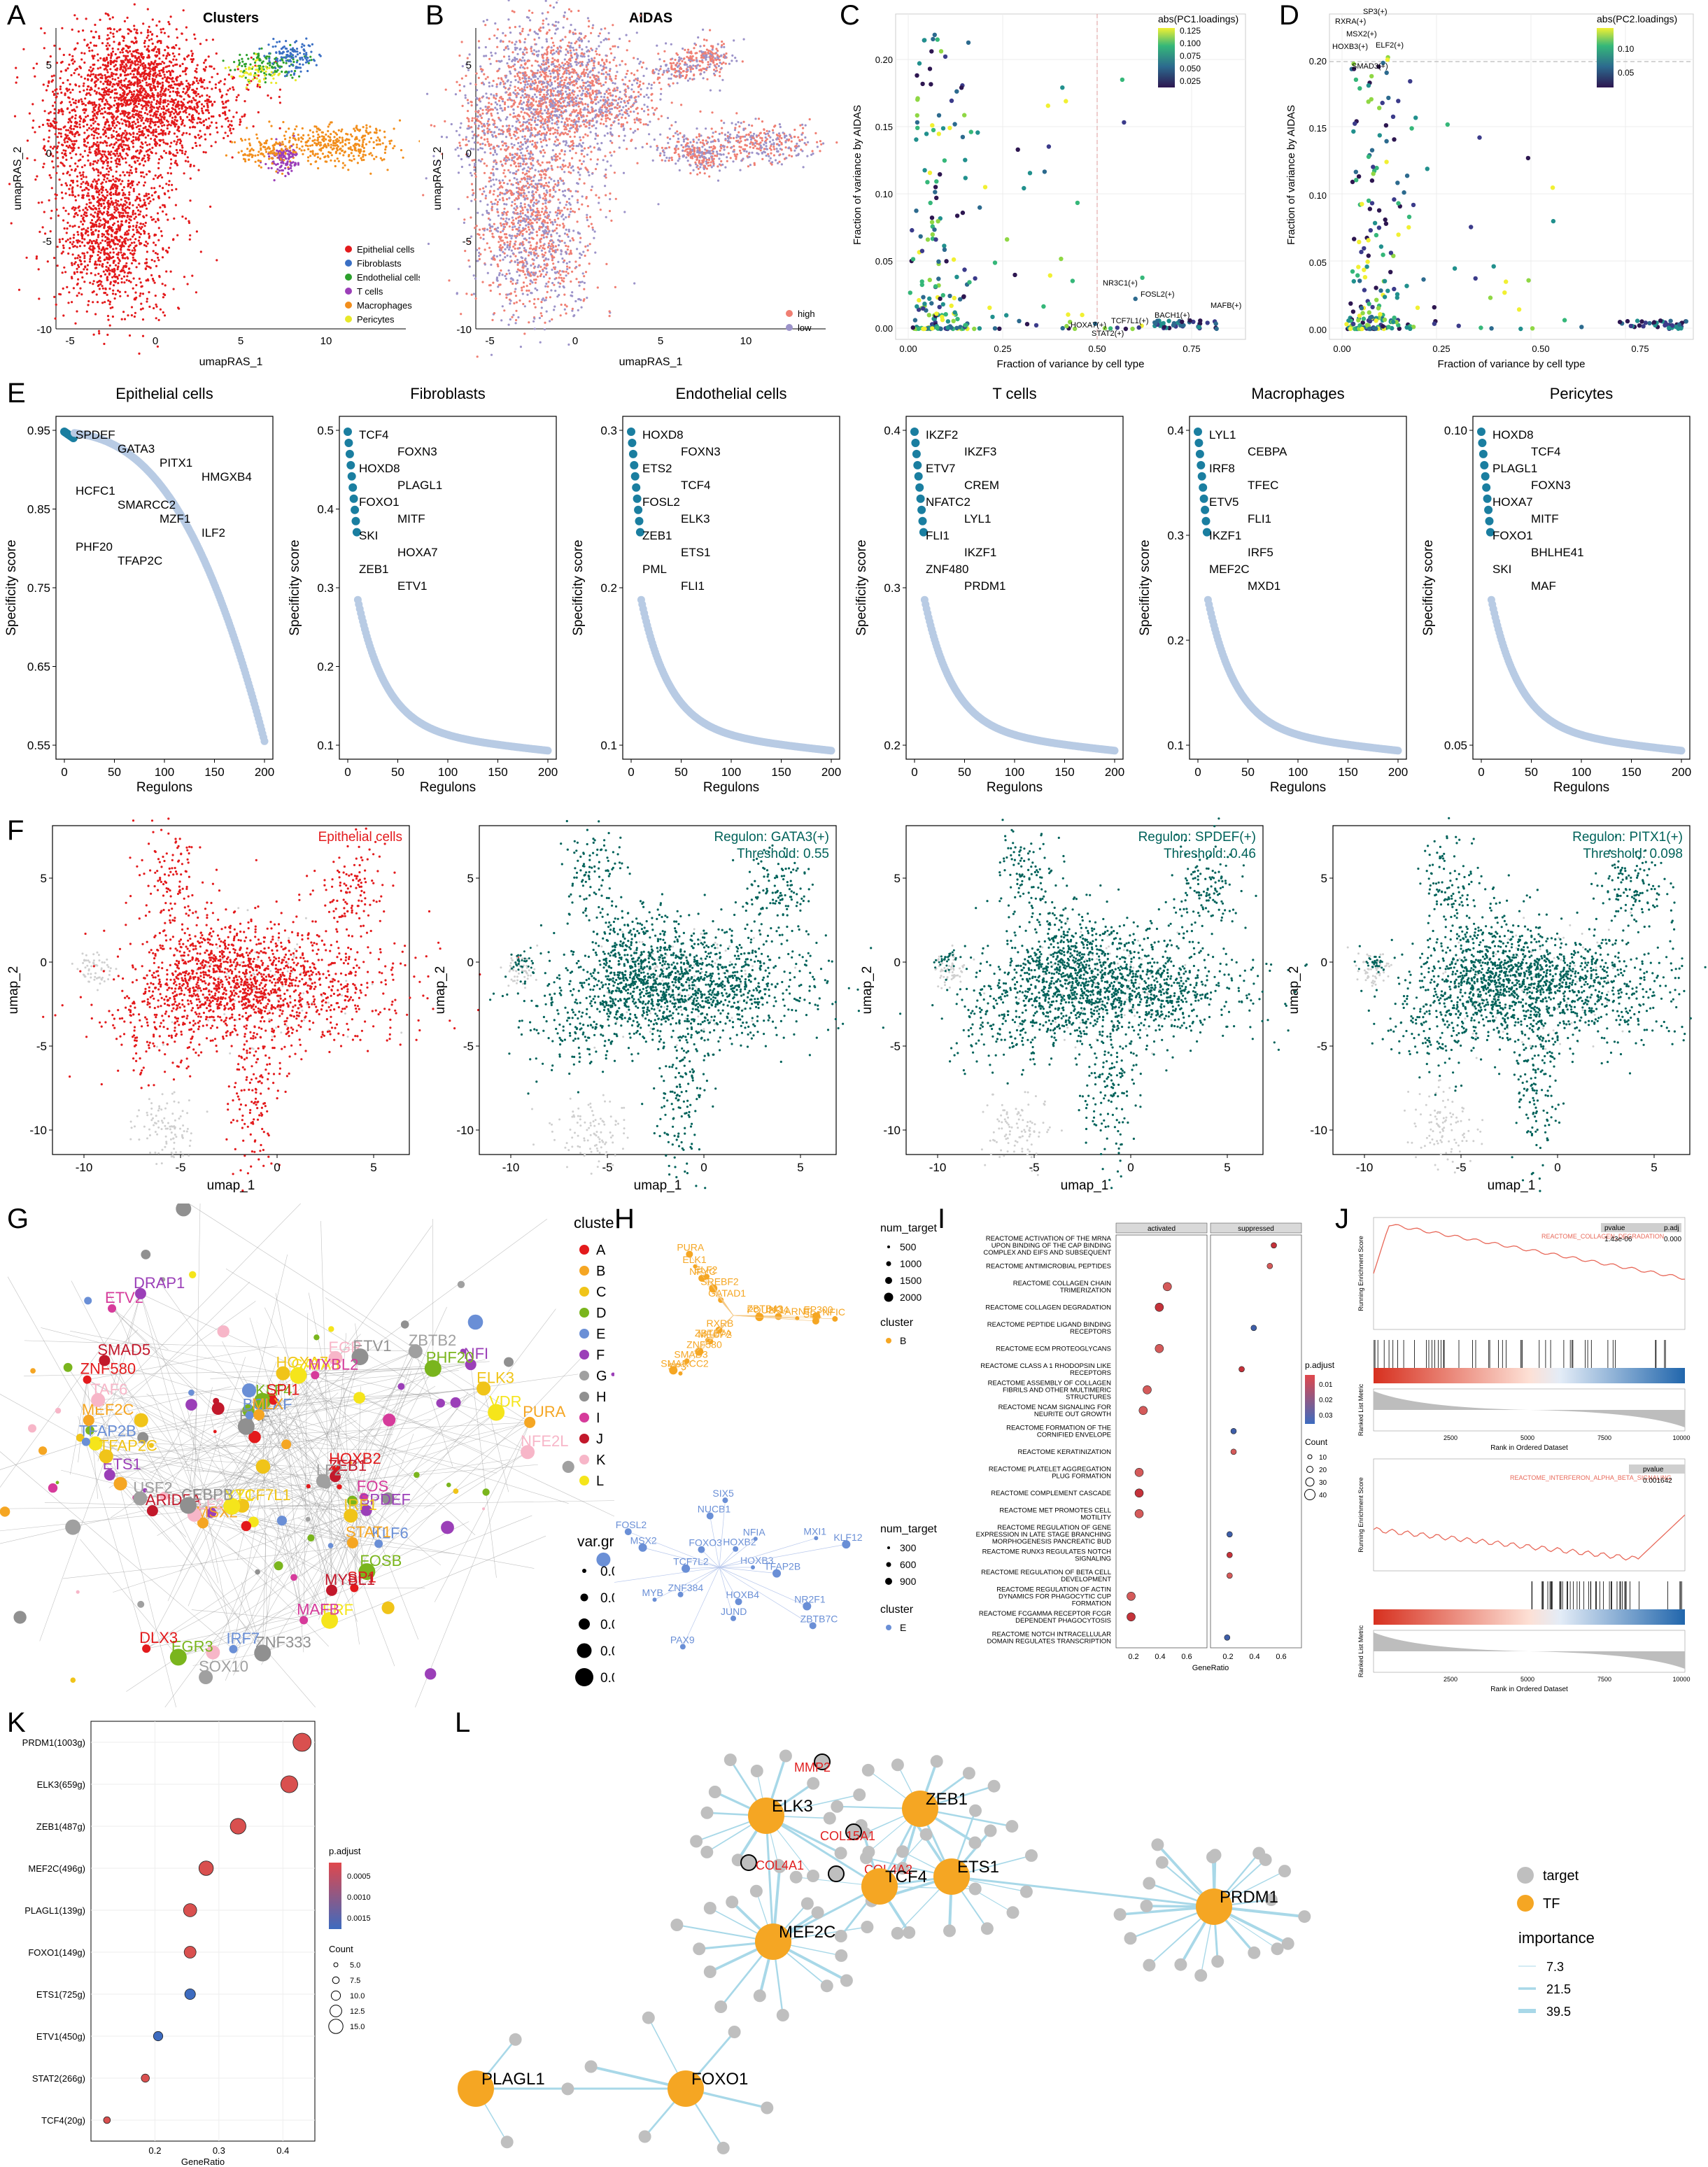 Image resolution: width=1708 pixels, height=2167 pixels. I want to click on panel-b-title: AIDAS, so click(650, 18).